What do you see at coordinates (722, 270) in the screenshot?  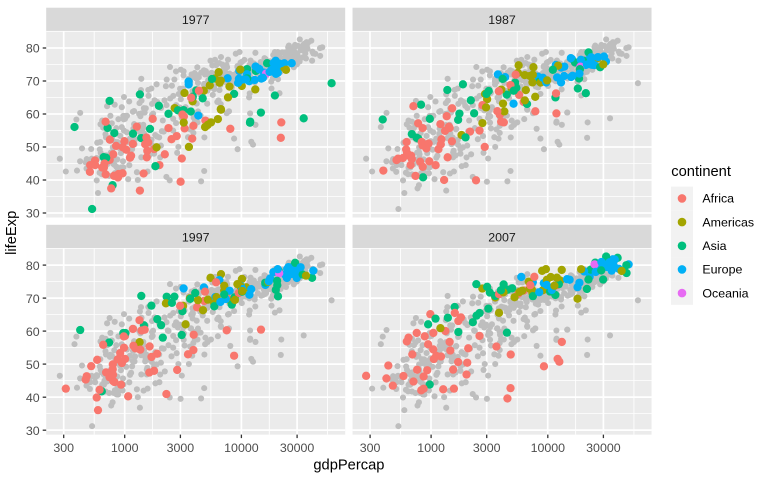 I see `svg-text: Europe` at bounding box center [722, 270].